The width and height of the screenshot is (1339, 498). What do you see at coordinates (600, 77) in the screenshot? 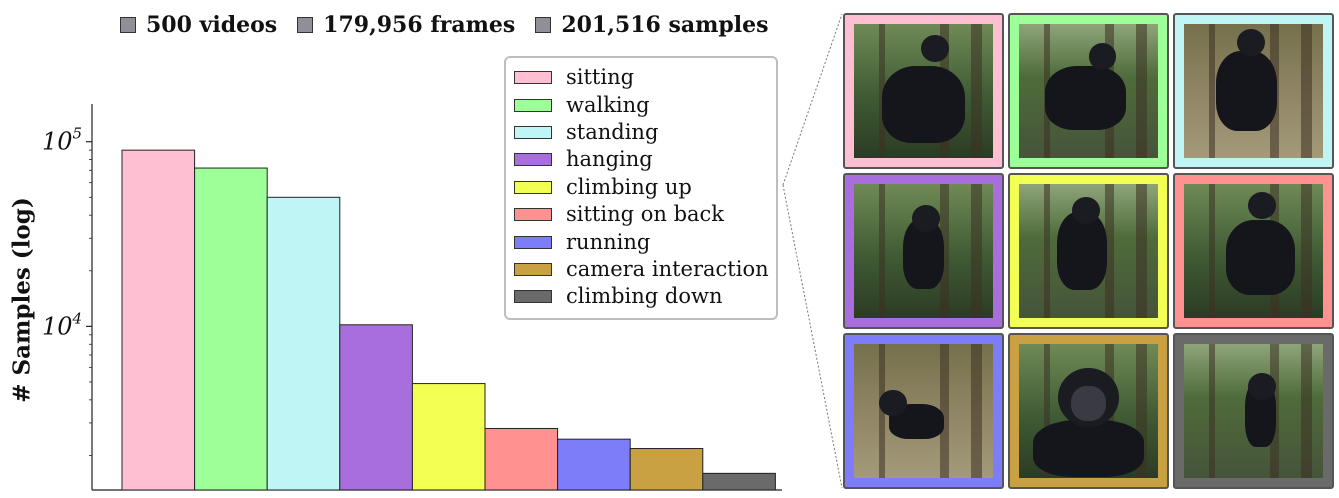
I see `legend-label: sitting` at bounding box center [600, 77].